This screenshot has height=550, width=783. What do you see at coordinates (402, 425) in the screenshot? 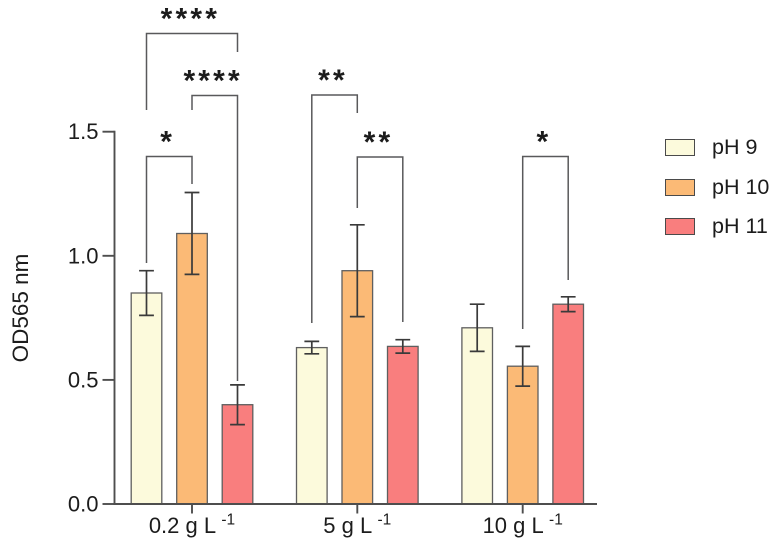
I see `bar-ph11-group2` at bounding box center [402, 425].